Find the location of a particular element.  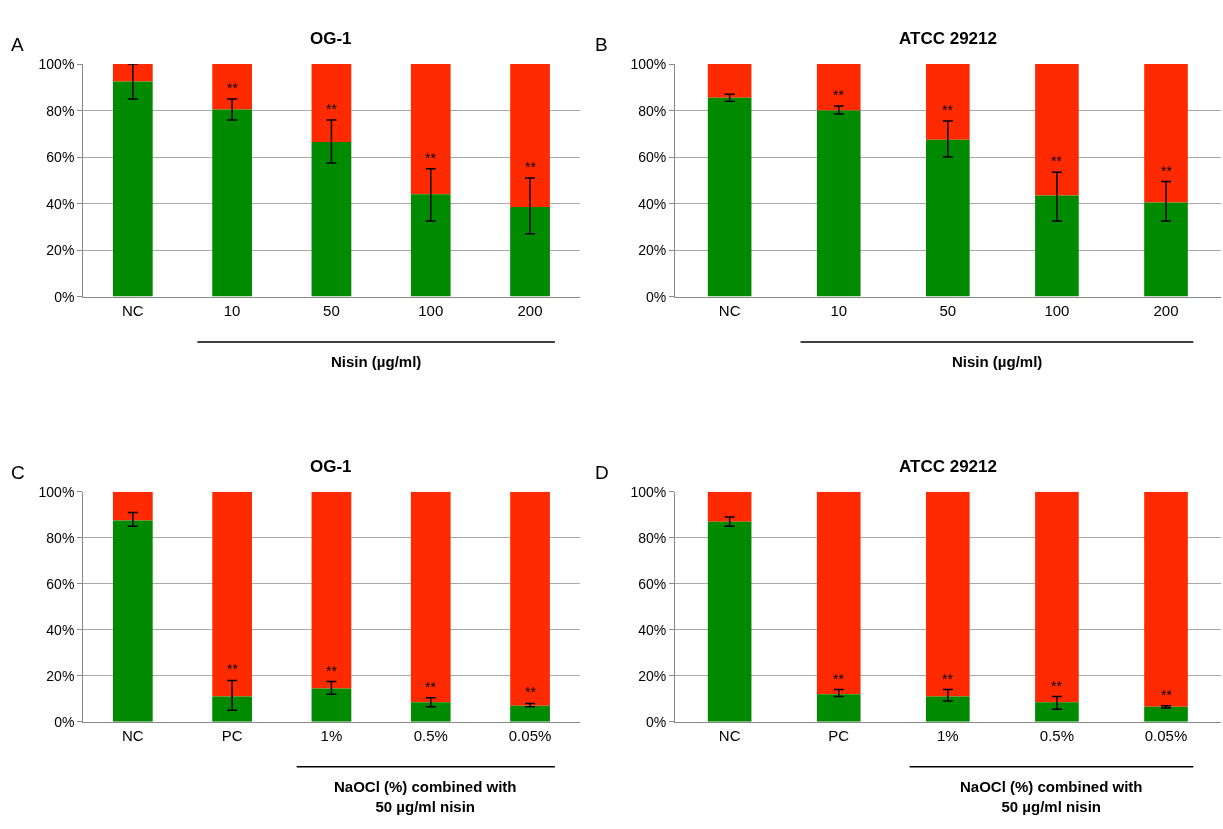

x-tick-label: 1% is located at coordinates (947, 735).